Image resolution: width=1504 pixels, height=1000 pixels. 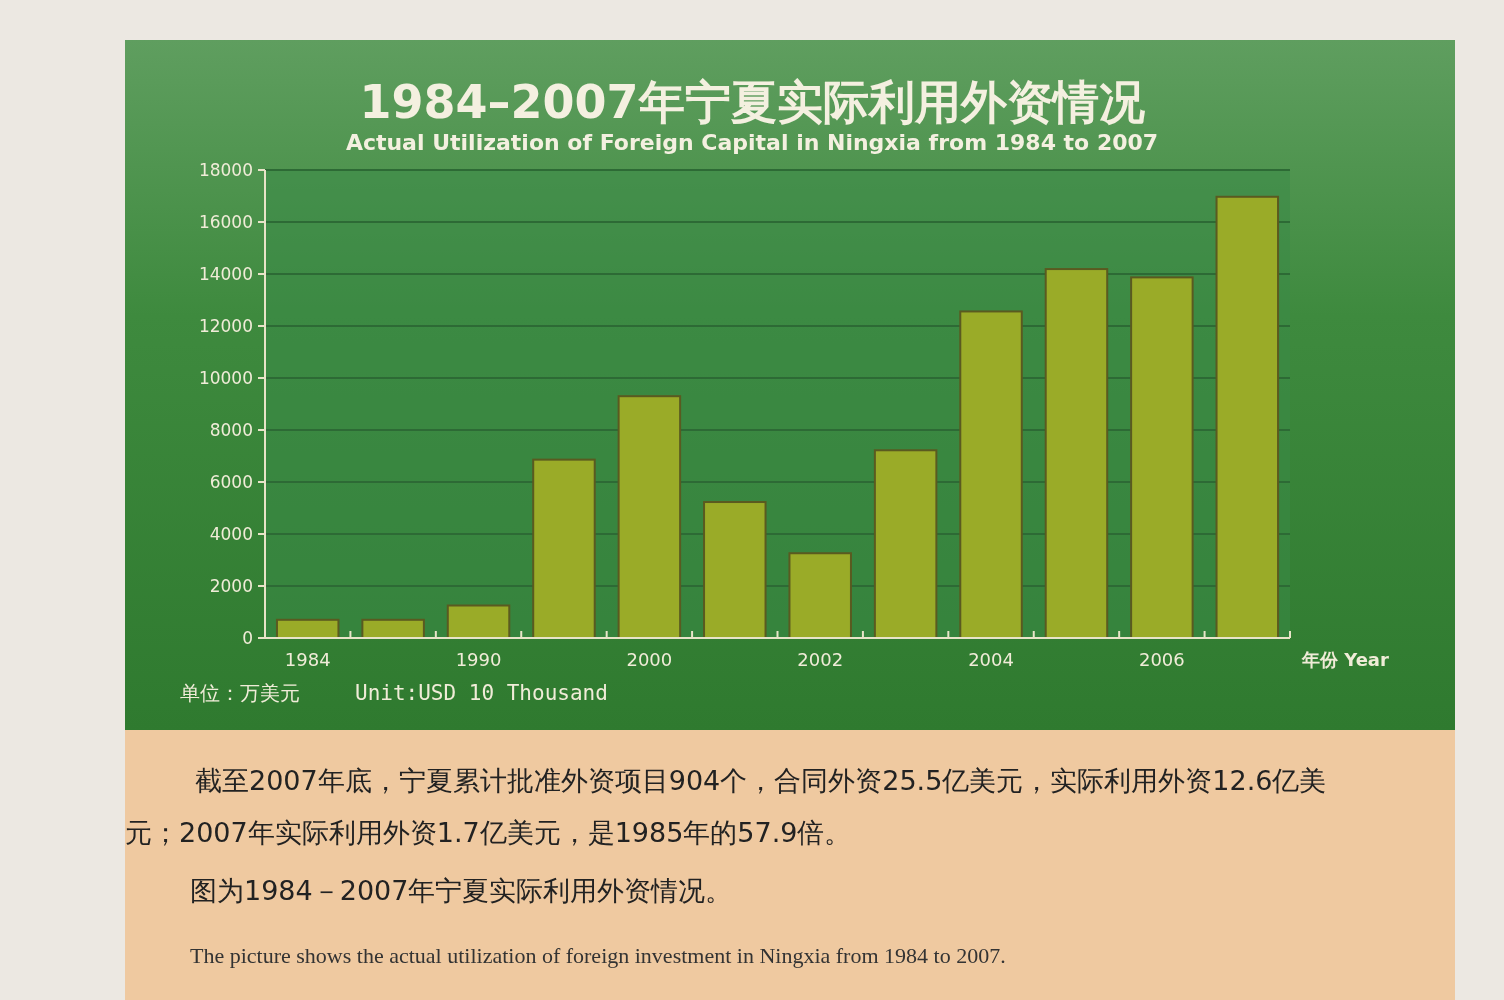 I want to click on x-tick-label: 1984, so click(x=307, y=659).